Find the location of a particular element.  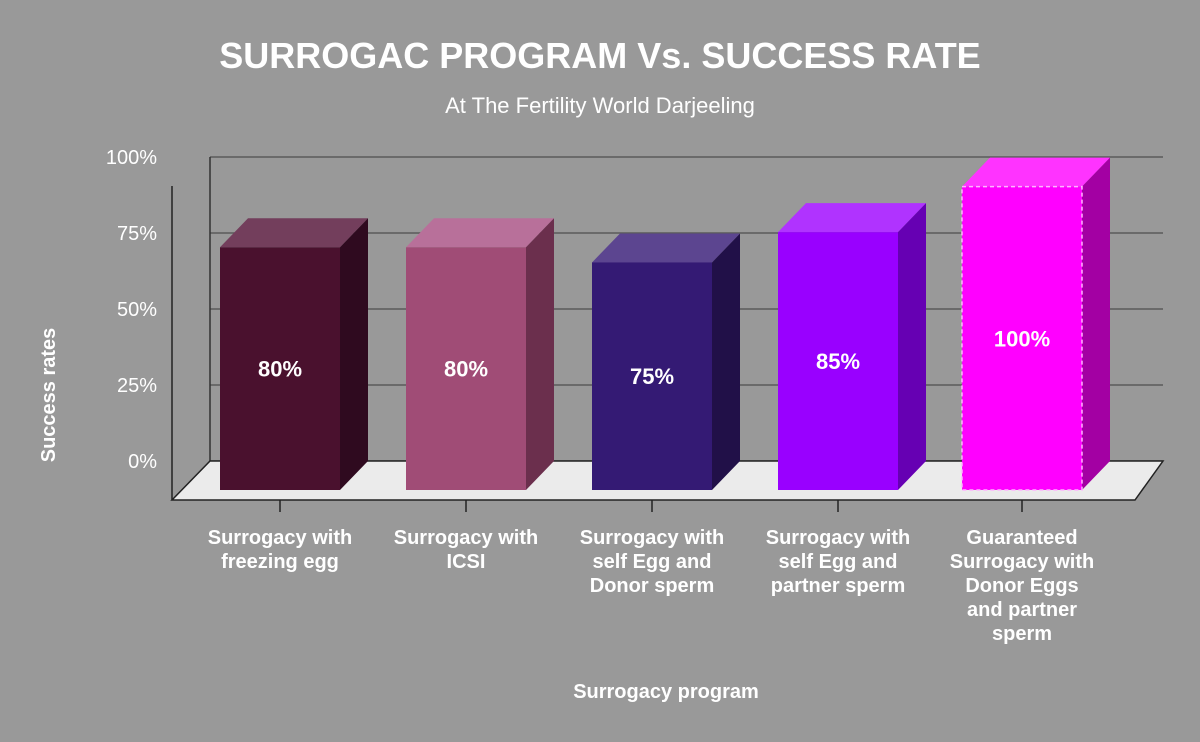

data-label: 100% is located at coordinates (1022, 338).